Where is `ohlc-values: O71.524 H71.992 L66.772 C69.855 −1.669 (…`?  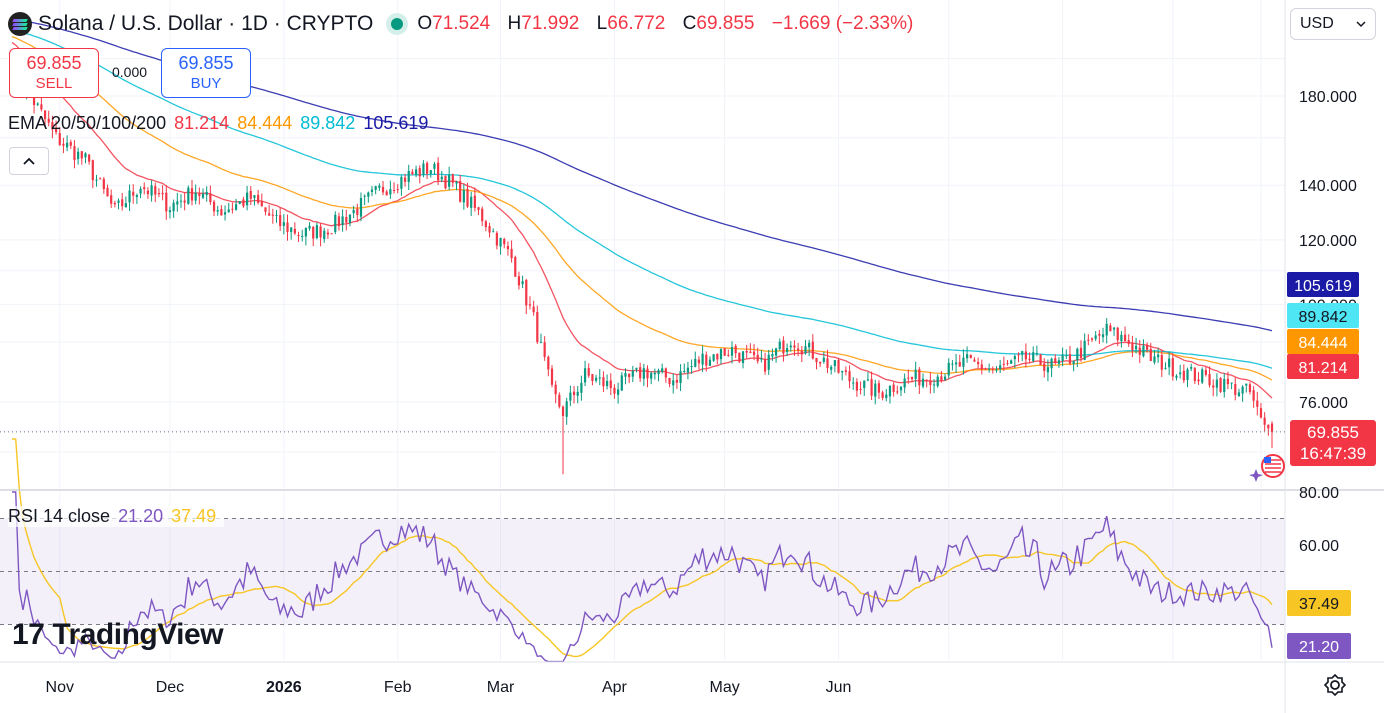
ohlc-values: O71.524 H71.992 L66.772 C69.855 −1.669 (… is located at coordinates (665, 23).